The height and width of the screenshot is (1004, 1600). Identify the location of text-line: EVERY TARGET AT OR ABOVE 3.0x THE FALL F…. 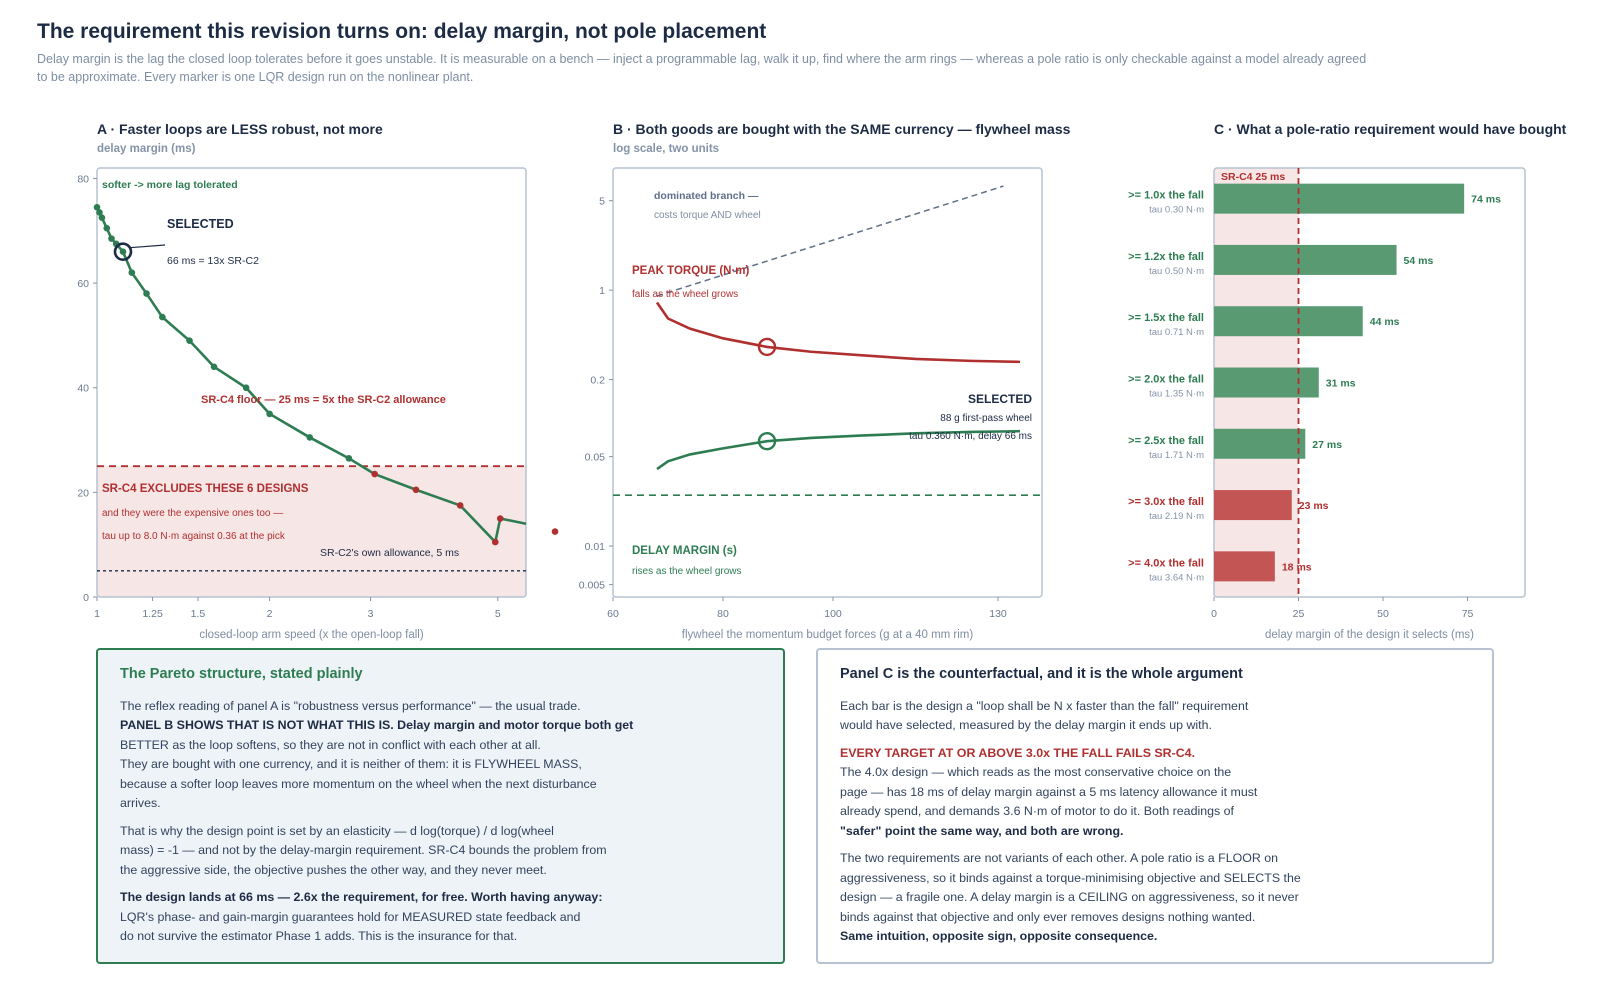
(1018, 752).